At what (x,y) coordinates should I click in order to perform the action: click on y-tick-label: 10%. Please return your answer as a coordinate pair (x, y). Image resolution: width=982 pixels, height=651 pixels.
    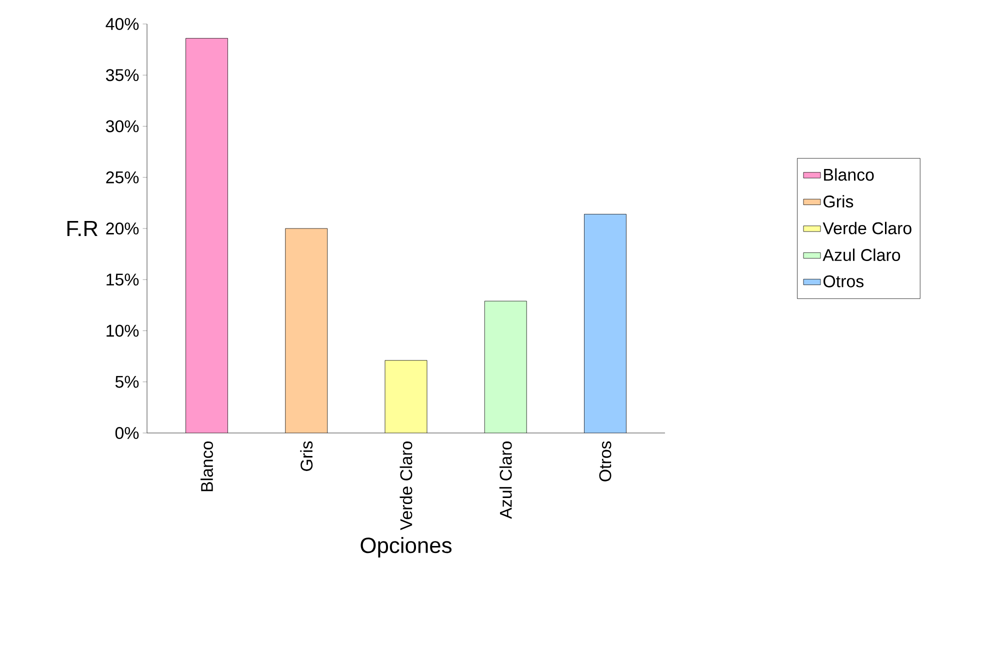
    Looking at the image, I should click on (122, 330).